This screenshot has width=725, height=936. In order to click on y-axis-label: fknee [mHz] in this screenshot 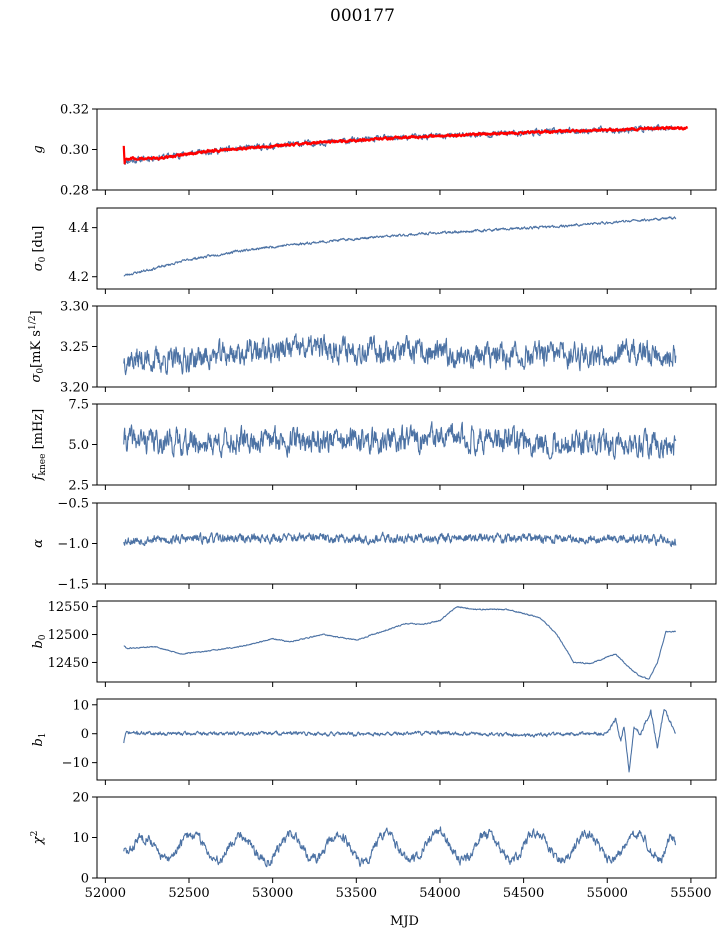, I will do `click(39, 445)`.